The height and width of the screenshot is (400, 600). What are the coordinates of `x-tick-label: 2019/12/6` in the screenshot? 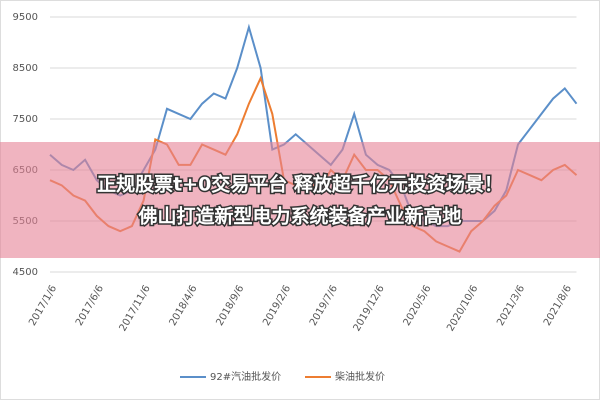 It's located at (369, 309).